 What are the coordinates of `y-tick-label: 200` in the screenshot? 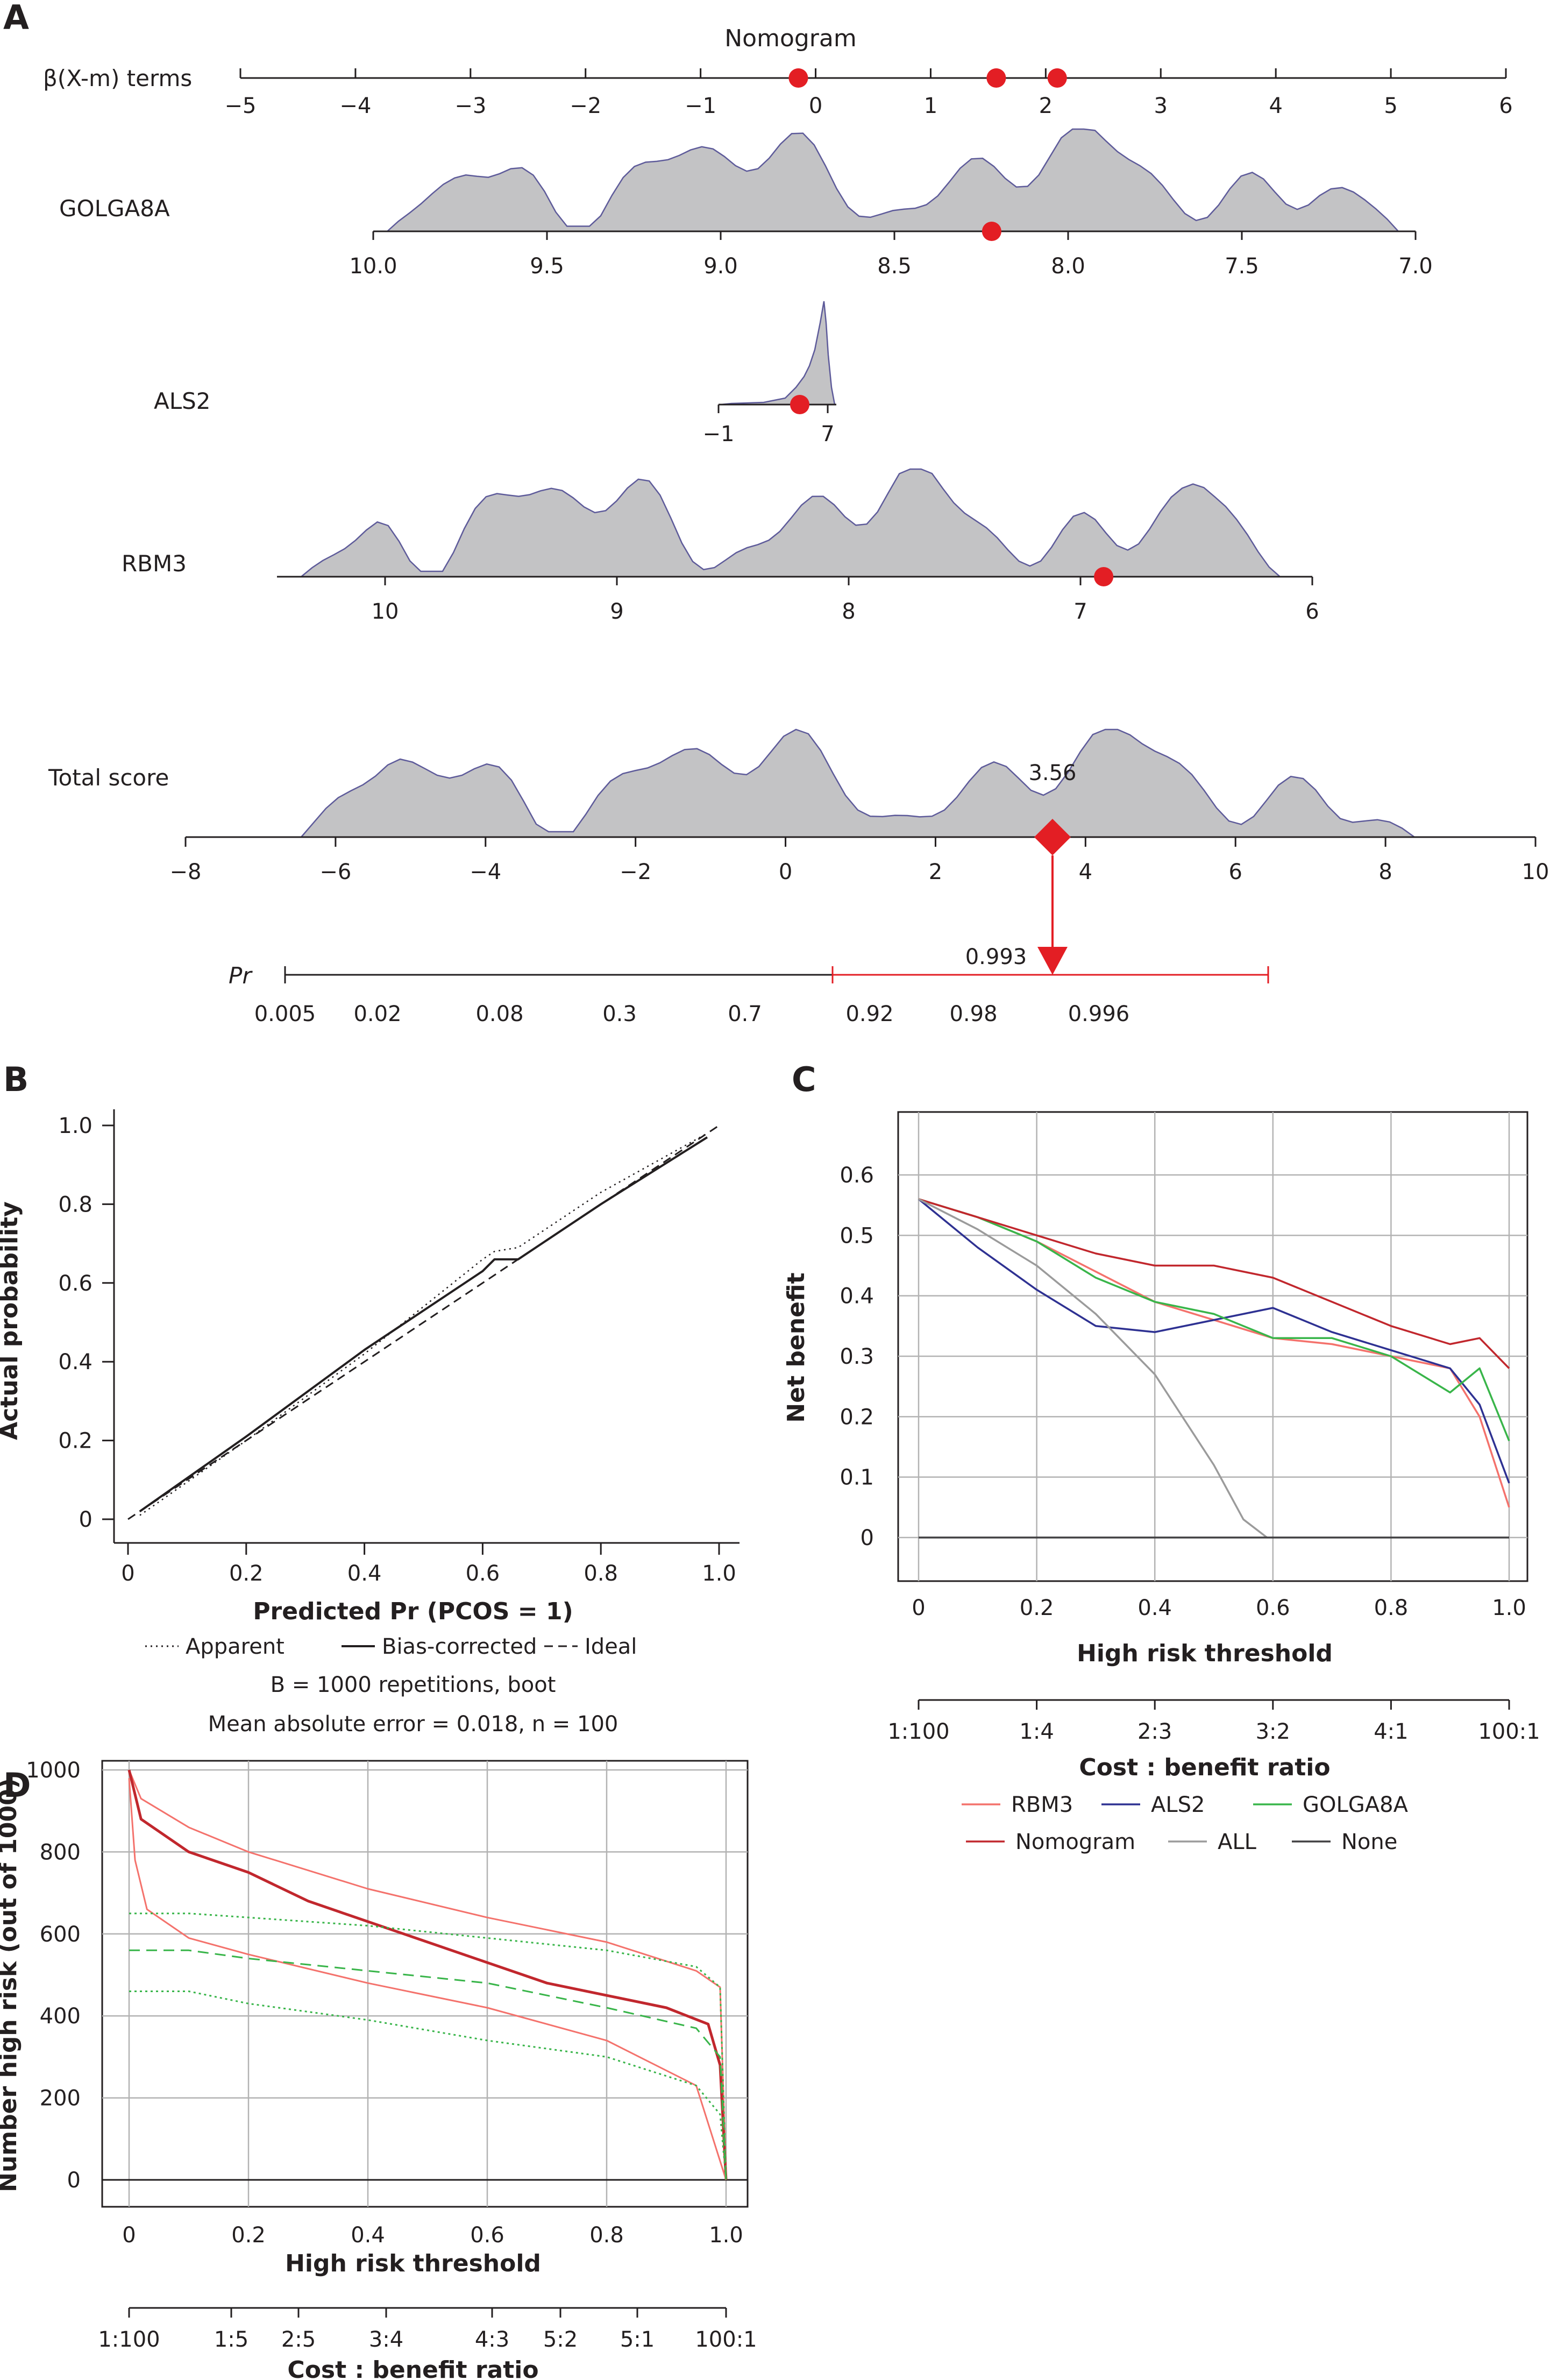 It's located at (60, 2098).